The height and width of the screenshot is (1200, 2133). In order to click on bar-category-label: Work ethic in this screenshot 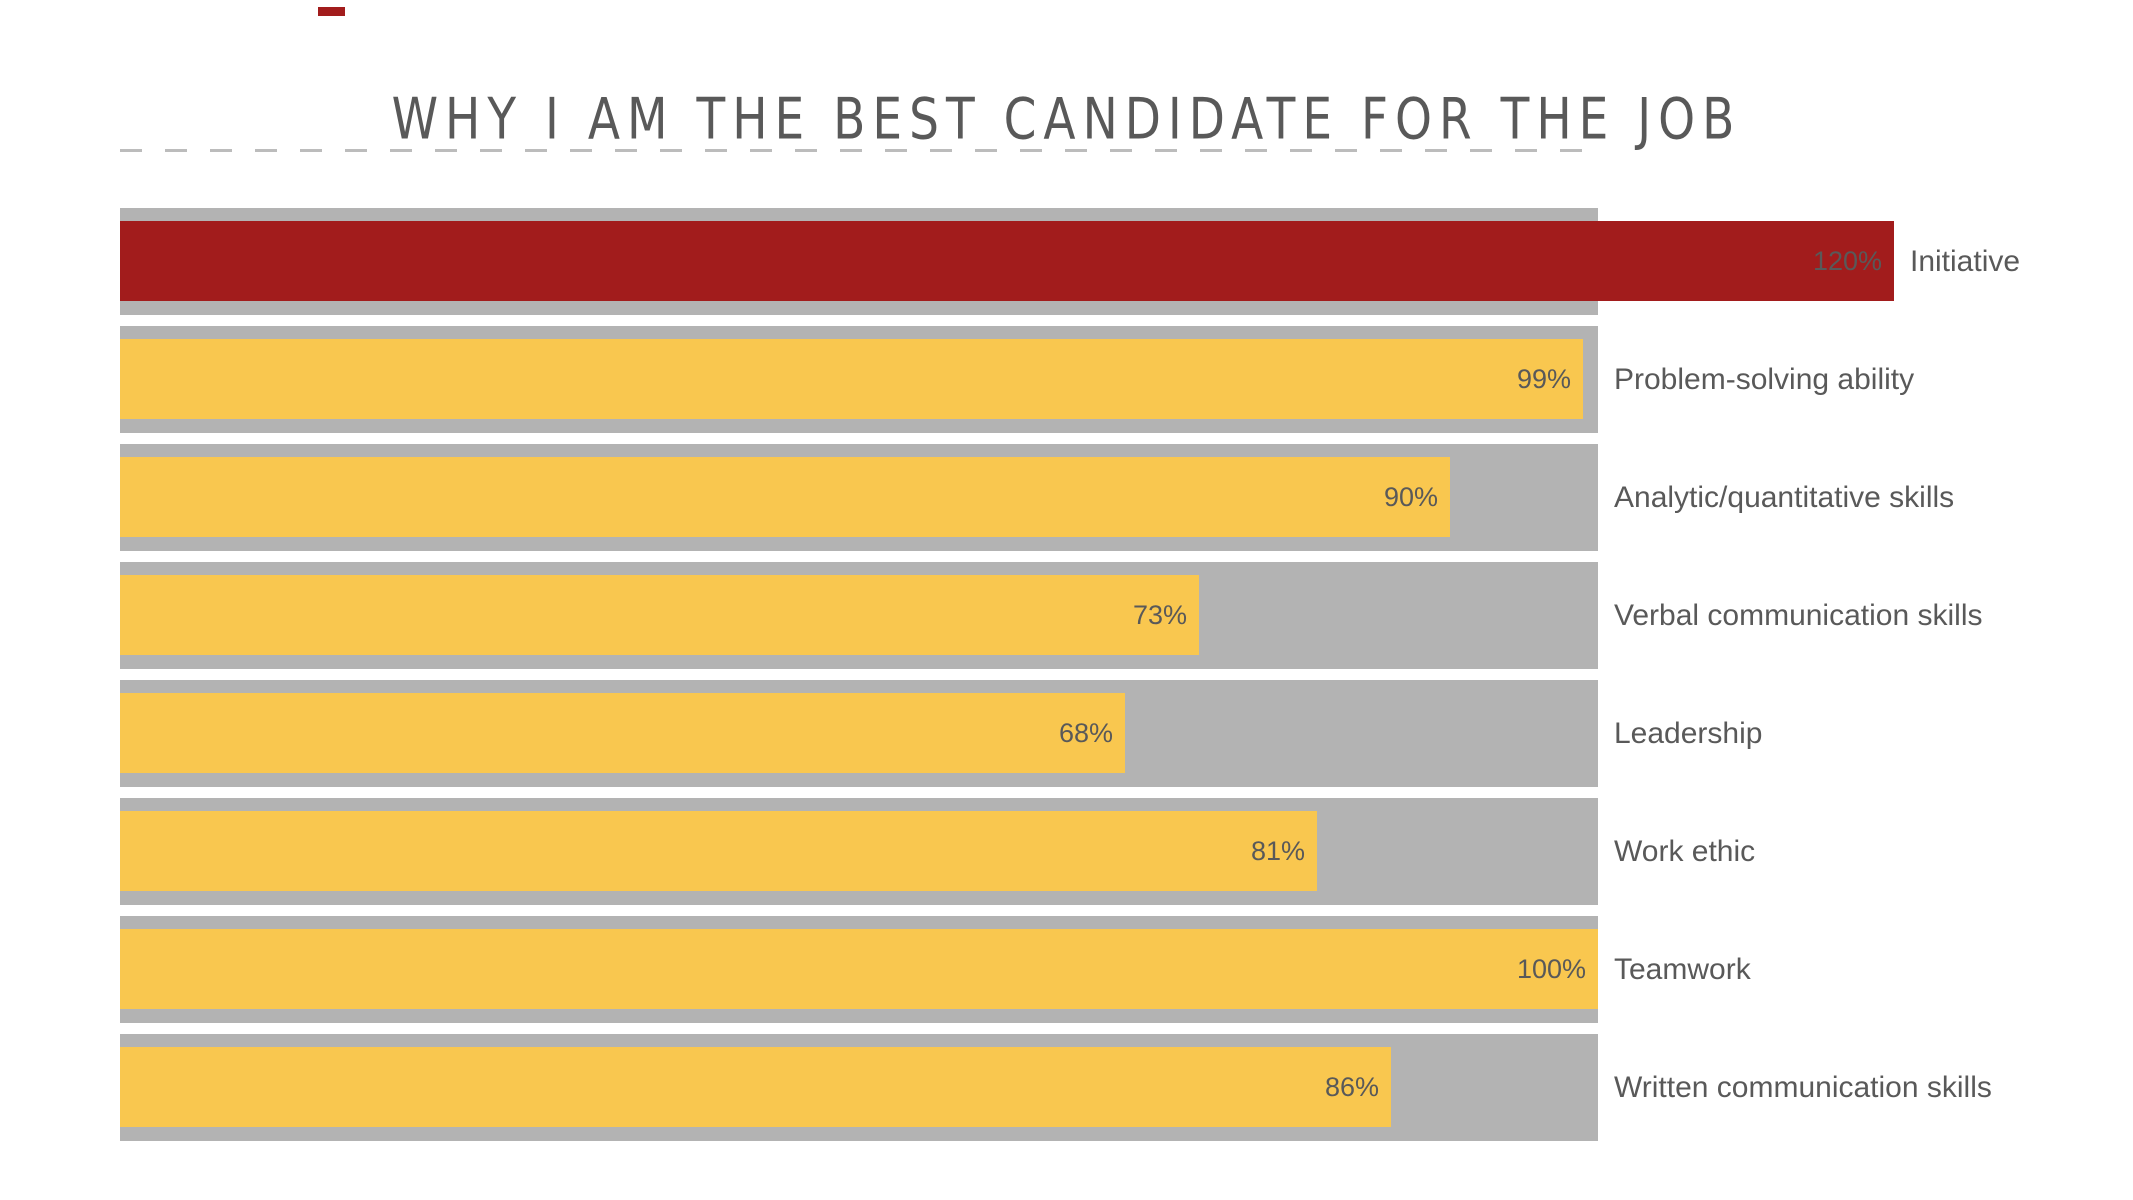, I will do `click(1685, 851)`.